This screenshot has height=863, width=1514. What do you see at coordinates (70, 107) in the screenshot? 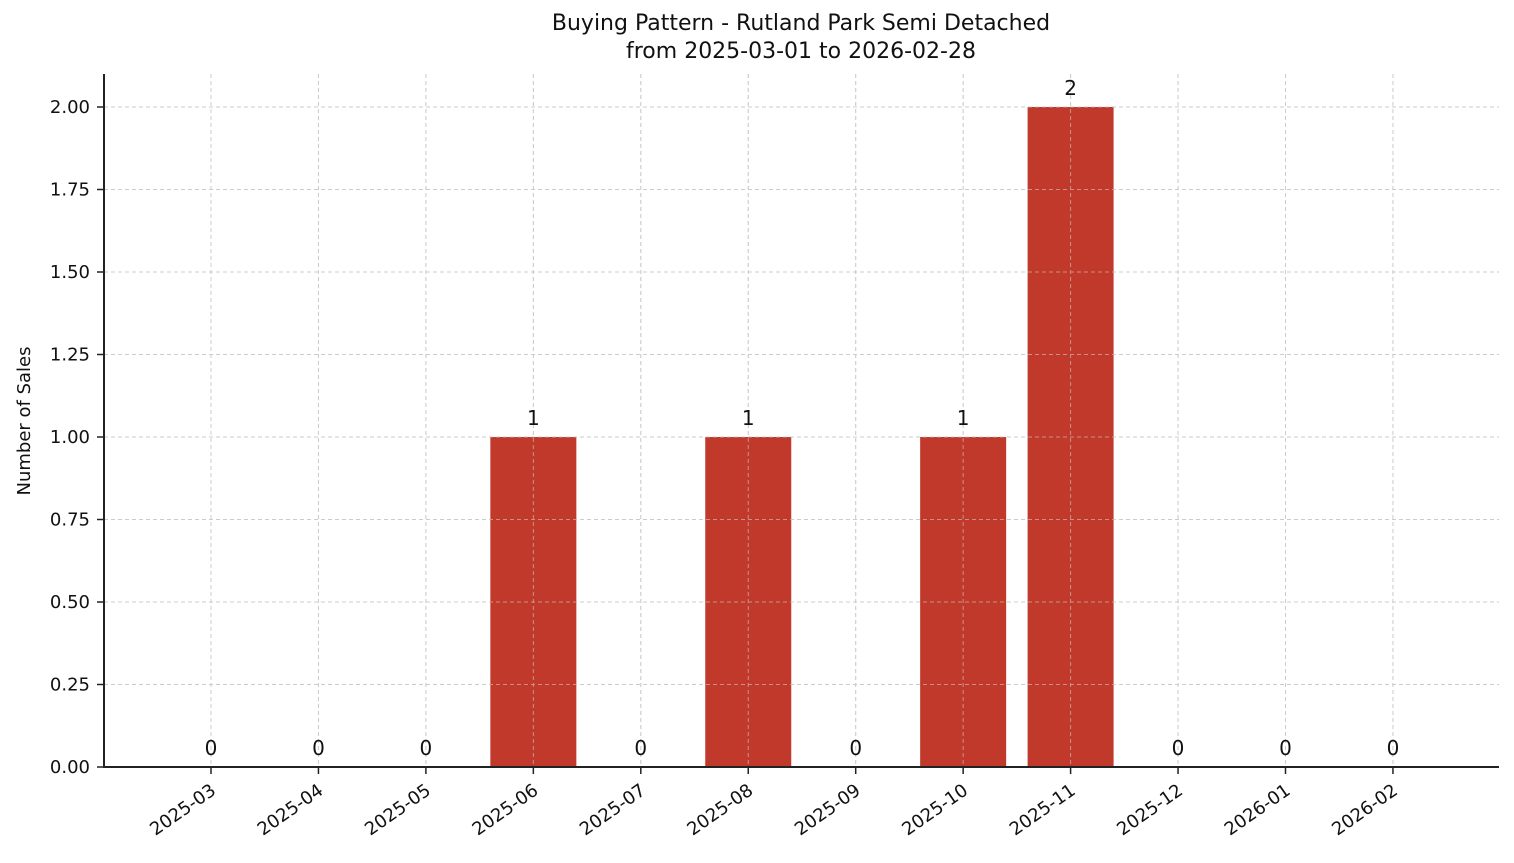
I see `y-tick-label: 2.00` at bounding box center [70, 107].